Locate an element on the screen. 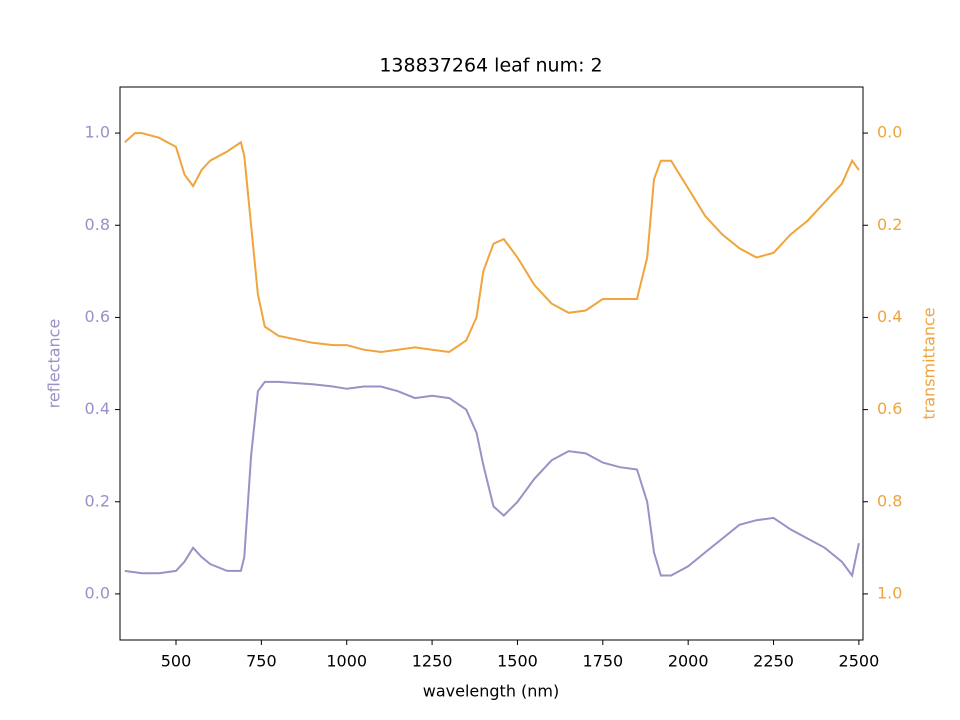  x-tick-label: 2500 is located at coordinates (859, 661).